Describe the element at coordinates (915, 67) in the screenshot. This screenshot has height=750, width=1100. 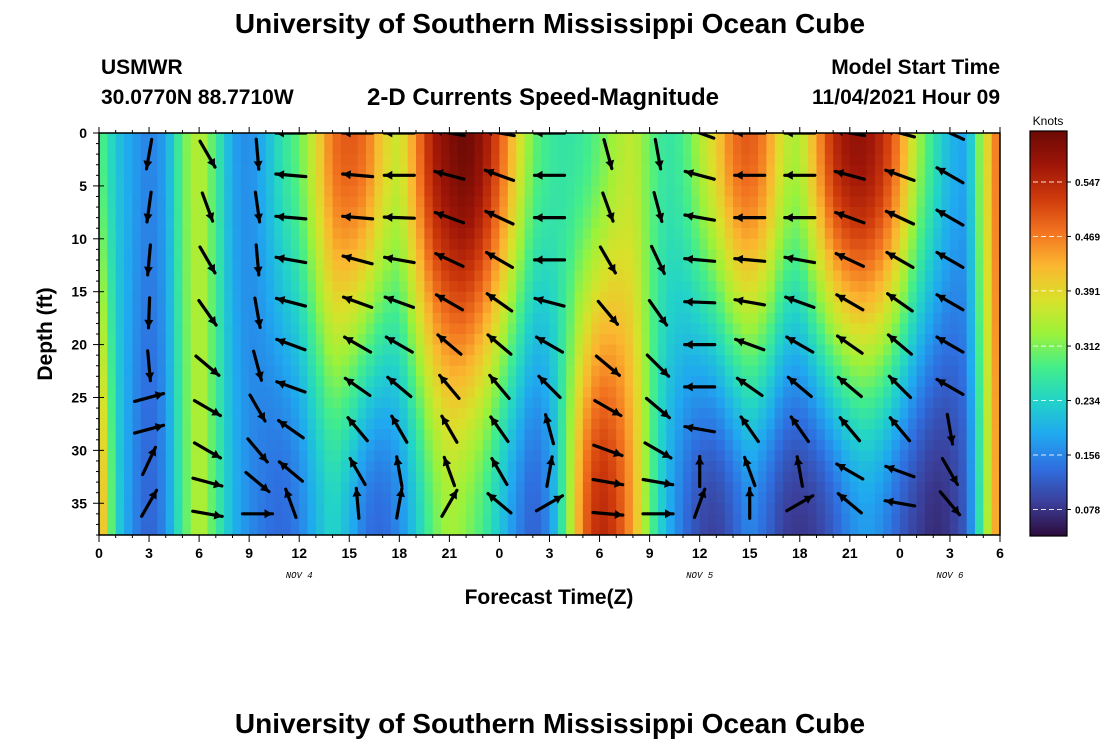
I see `model-start-label: Model Start Time` at that location.